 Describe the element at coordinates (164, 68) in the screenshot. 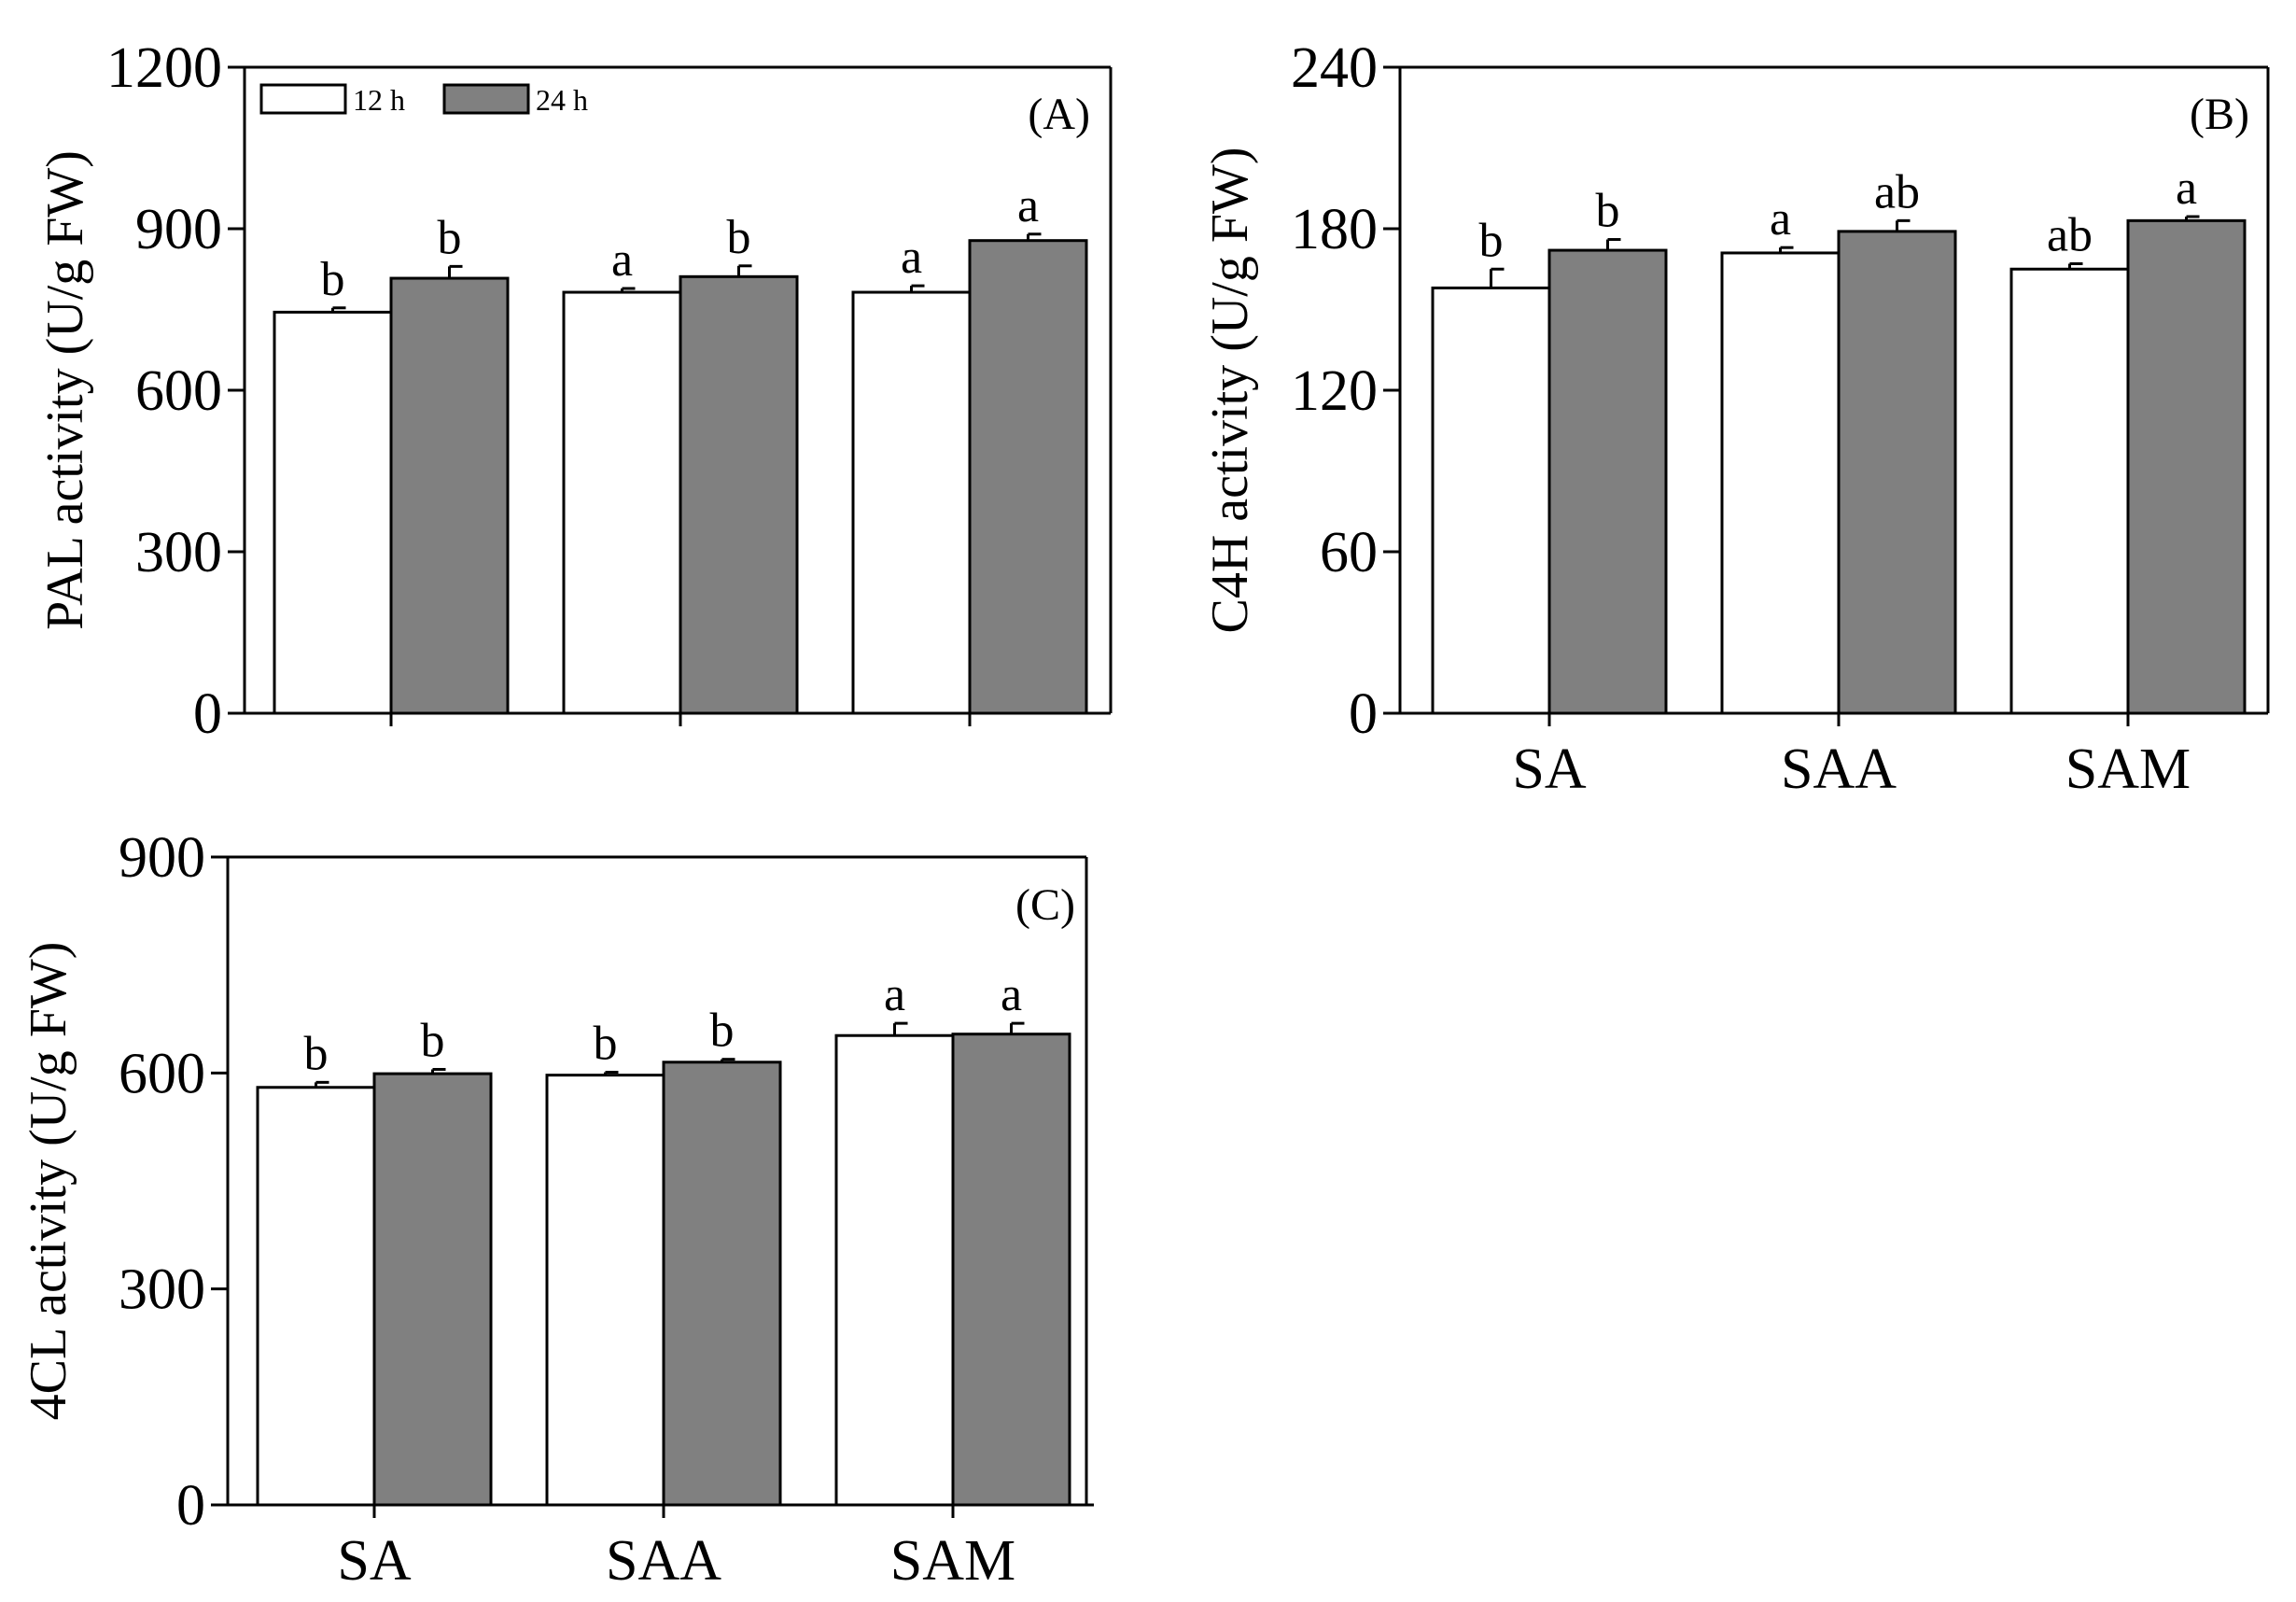

I see `y-tick-label: 1200` at that location.